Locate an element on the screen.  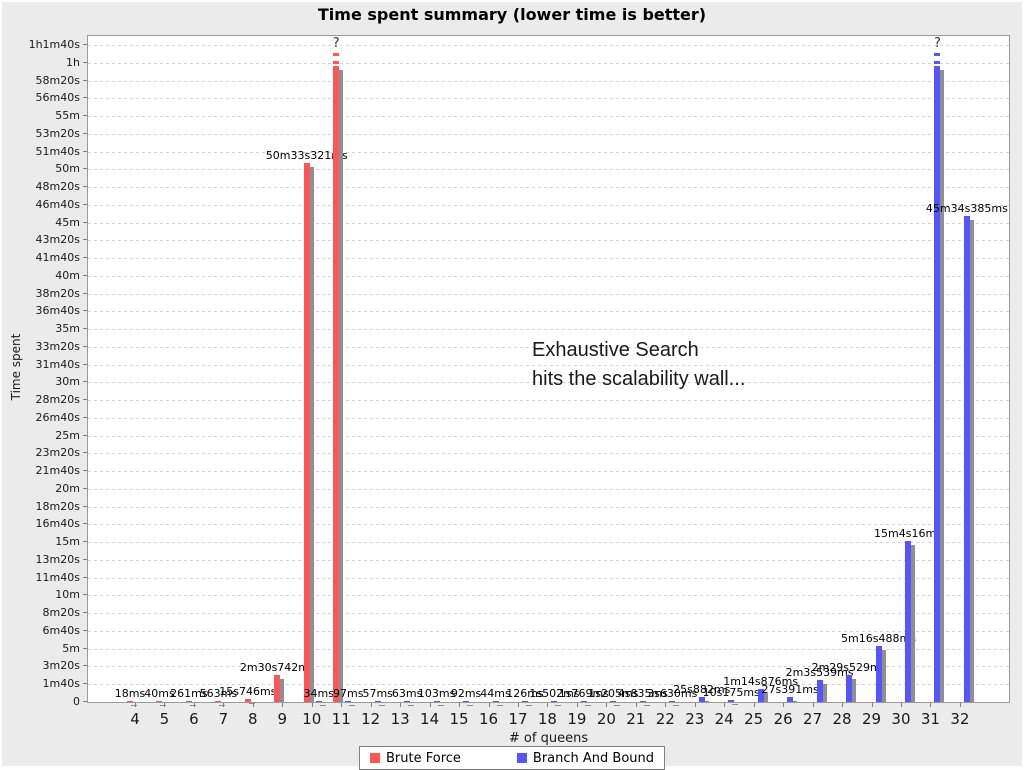
y-tick-label: 36m40s is located at coordinates (57, 311).